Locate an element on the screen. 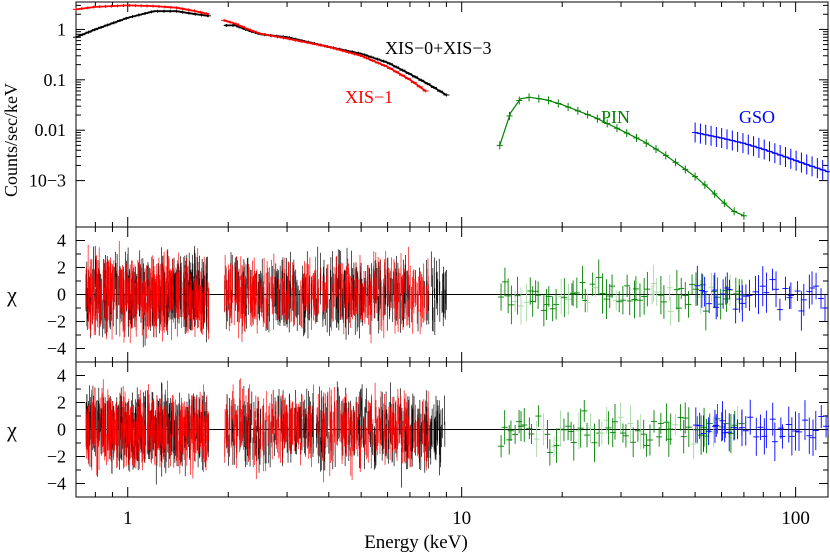 Image resolution: width=830 pixels, height=552 pixels. y-tick-label: 0.01 is located at coordinates (51, 130).